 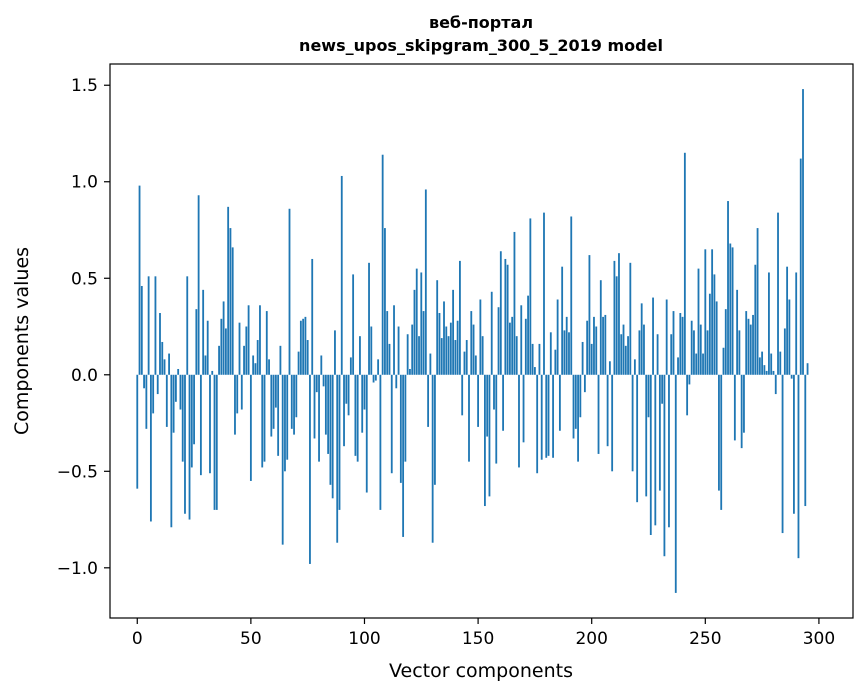 I want to click on x-tick-label: 200, so click(x=591, y=639).